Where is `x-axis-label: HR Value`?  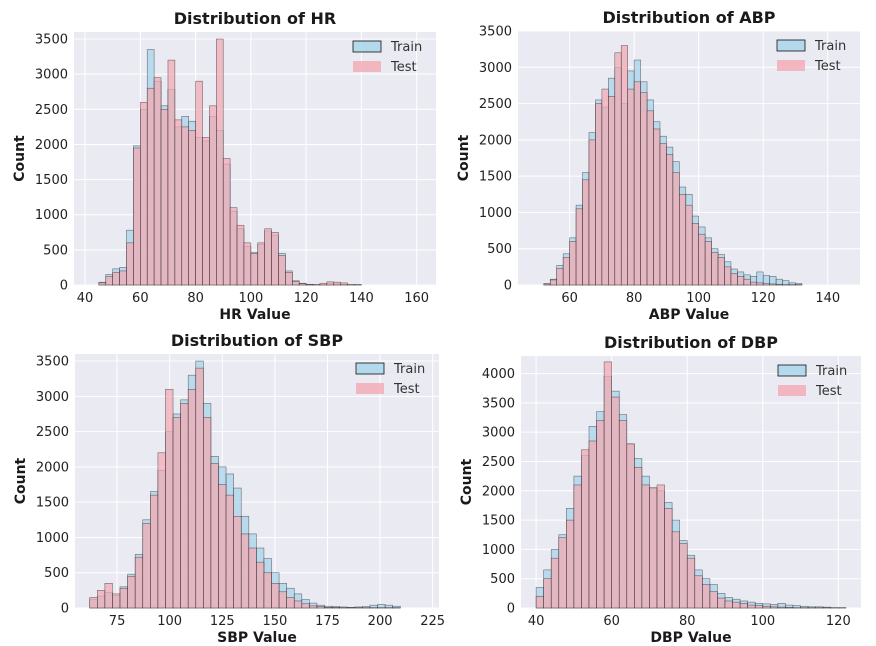
x-axis-label: HR Value is located at coordinates (254, 315).